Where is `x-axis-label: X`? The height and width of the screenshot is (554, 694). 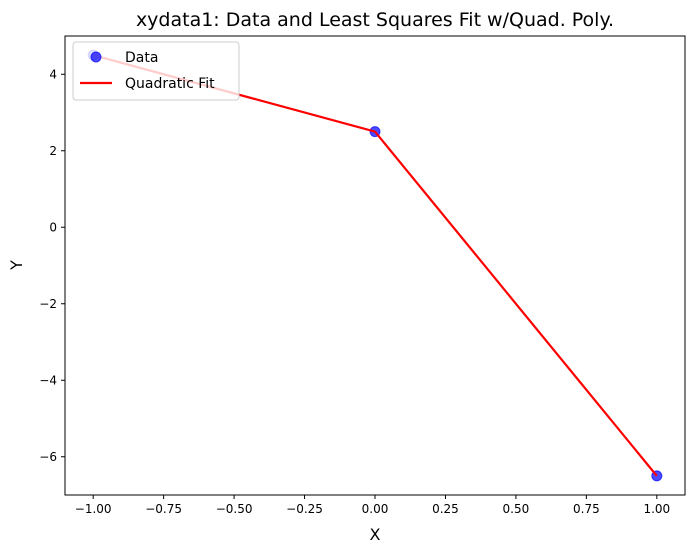 x-axis-label: X is located at coordinates (375, 534).